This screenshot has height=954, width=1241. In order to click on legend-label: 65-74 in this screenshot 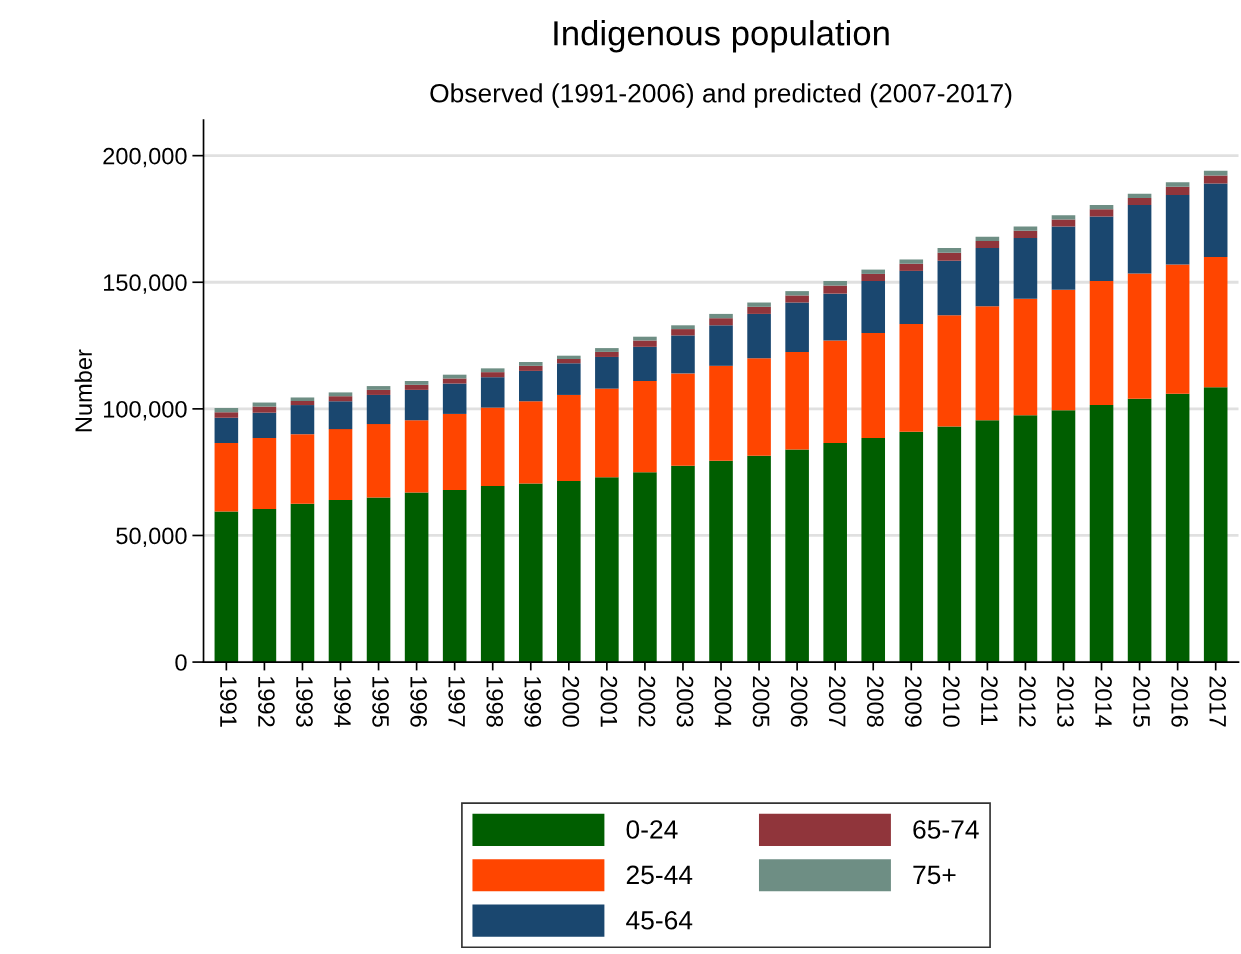, I will do `click(946, 829)`.